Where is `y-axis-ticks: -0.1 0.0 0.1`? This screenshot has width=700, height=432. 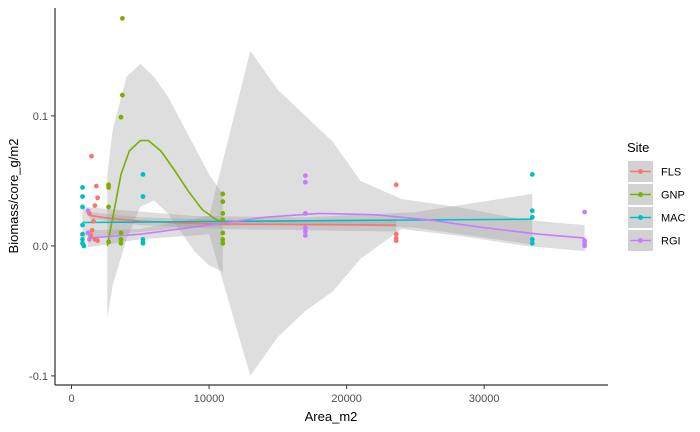
y-axis-ticks: -0.1 0.0 0.1 is located at coordinates (42, 247).